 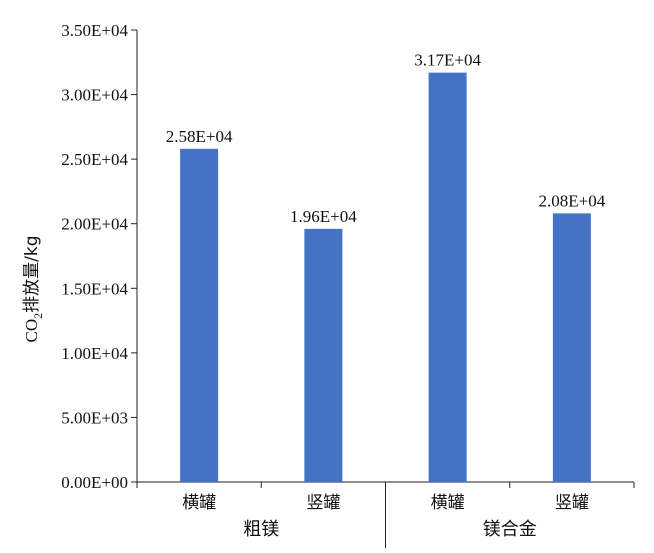 What do you see at coordinates (261, 529) in the screenshot?
I see `x-group-label: 粗镁` at bounding box center [261, 529].